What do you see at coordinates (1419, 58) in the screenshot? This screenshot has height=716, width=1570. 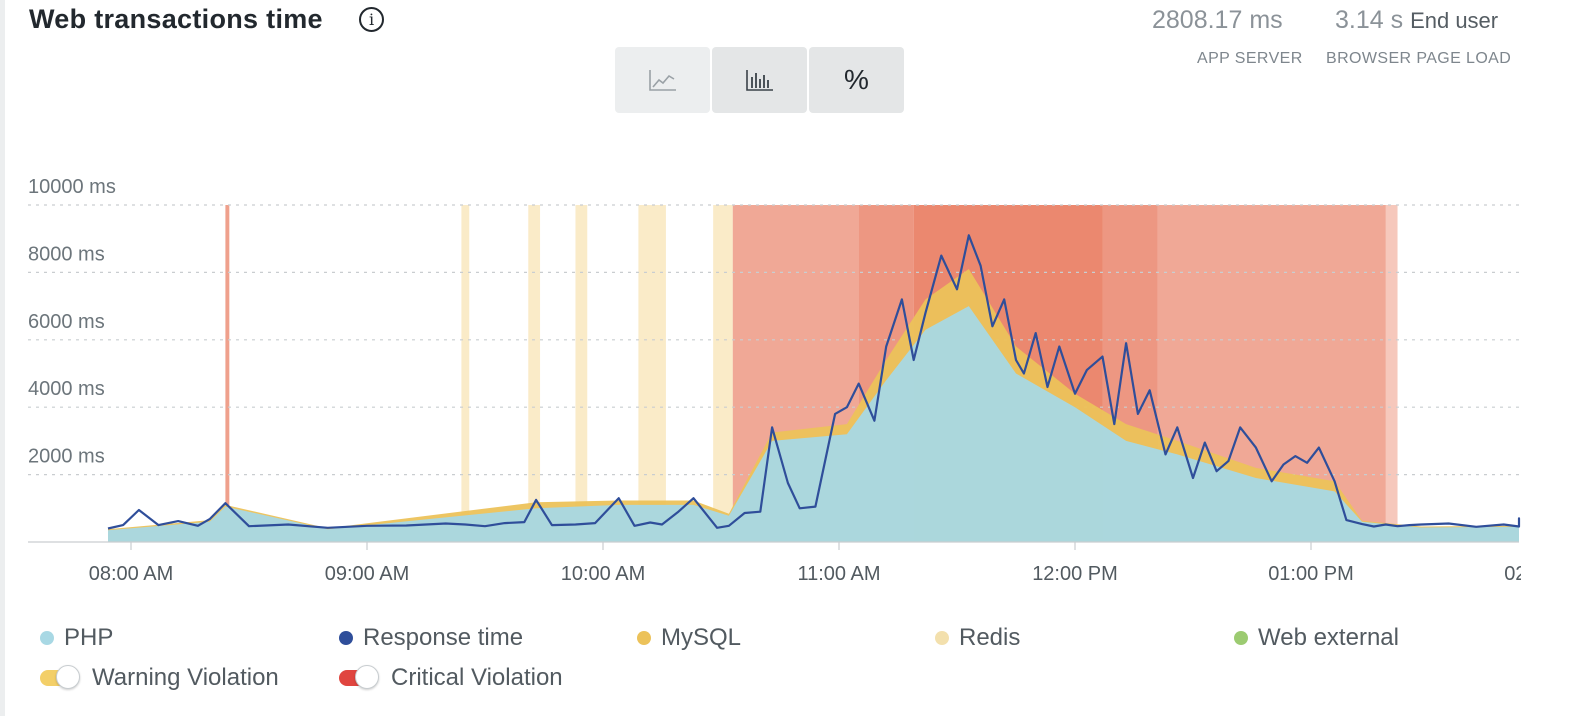 I see `browser-page-load-label: BROWSER PAGE LOAD` at bounding box center [1419, 58].